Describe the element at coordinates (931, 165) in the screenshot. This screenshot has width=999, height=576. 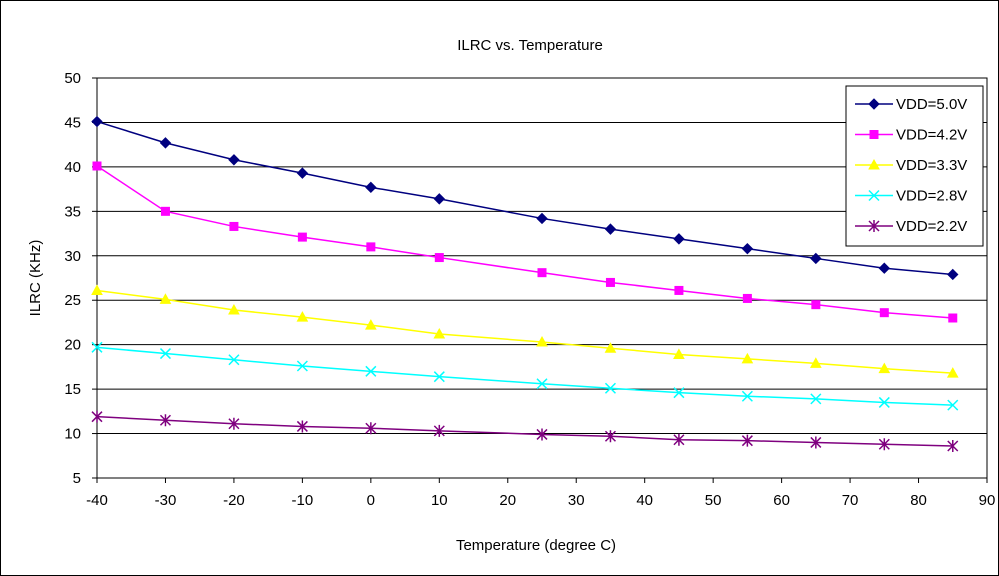
I see `legend-label: VDD=3.3V` at that location.